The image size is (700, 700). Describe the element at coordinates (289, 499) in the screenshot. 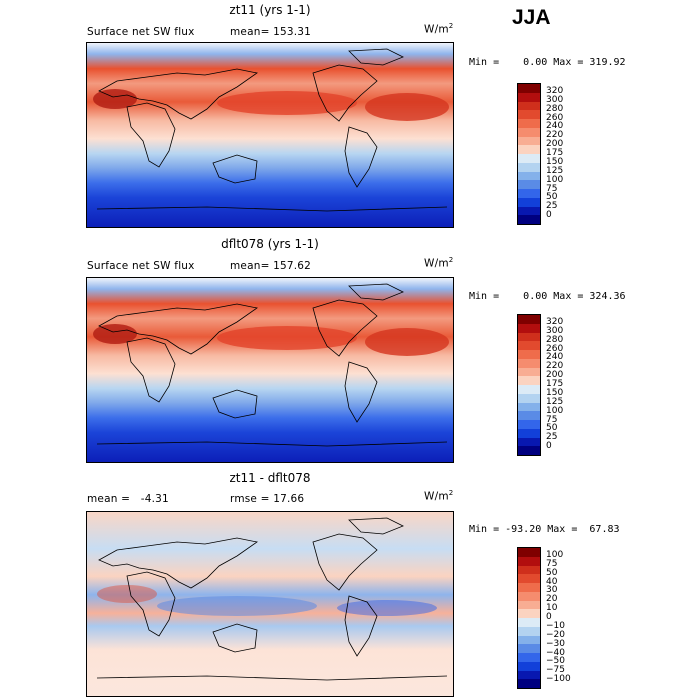

I see `panel-3-stat-value: 17.66` at that location.